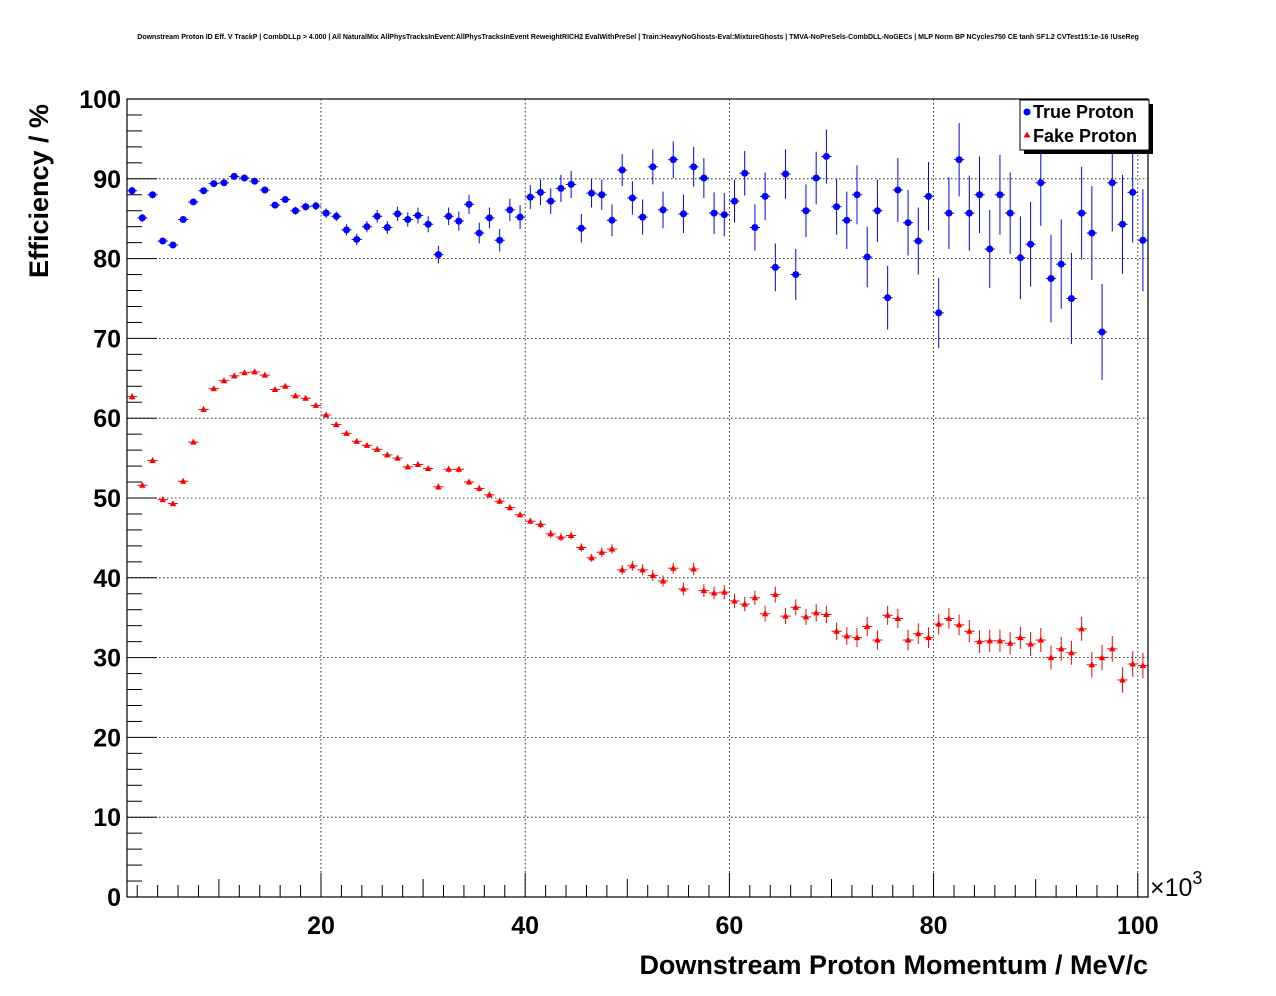 This screenshot has width=1276, height=996. Describe the element at coordinates (39, 191) in the screenshot. I see `y-axis-label: Efficiency / %` at that location.